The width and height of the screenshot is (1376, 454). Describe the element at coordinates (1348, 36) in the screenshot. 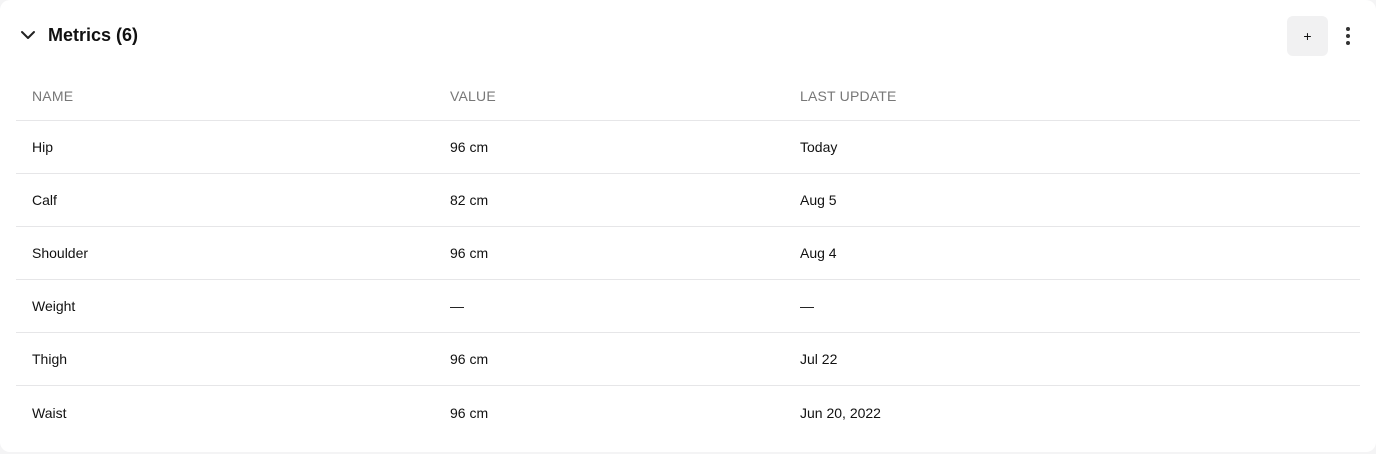

I see `more-vertical-icon` at that location.